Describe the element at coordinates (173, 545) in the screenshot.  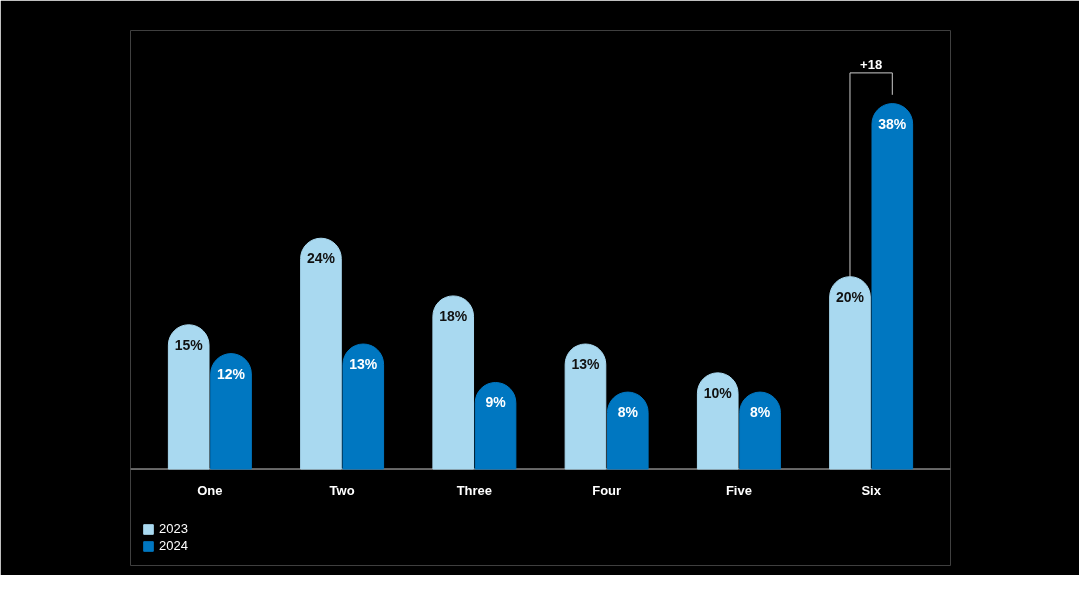
I see `legend-label: 2024` at that location.